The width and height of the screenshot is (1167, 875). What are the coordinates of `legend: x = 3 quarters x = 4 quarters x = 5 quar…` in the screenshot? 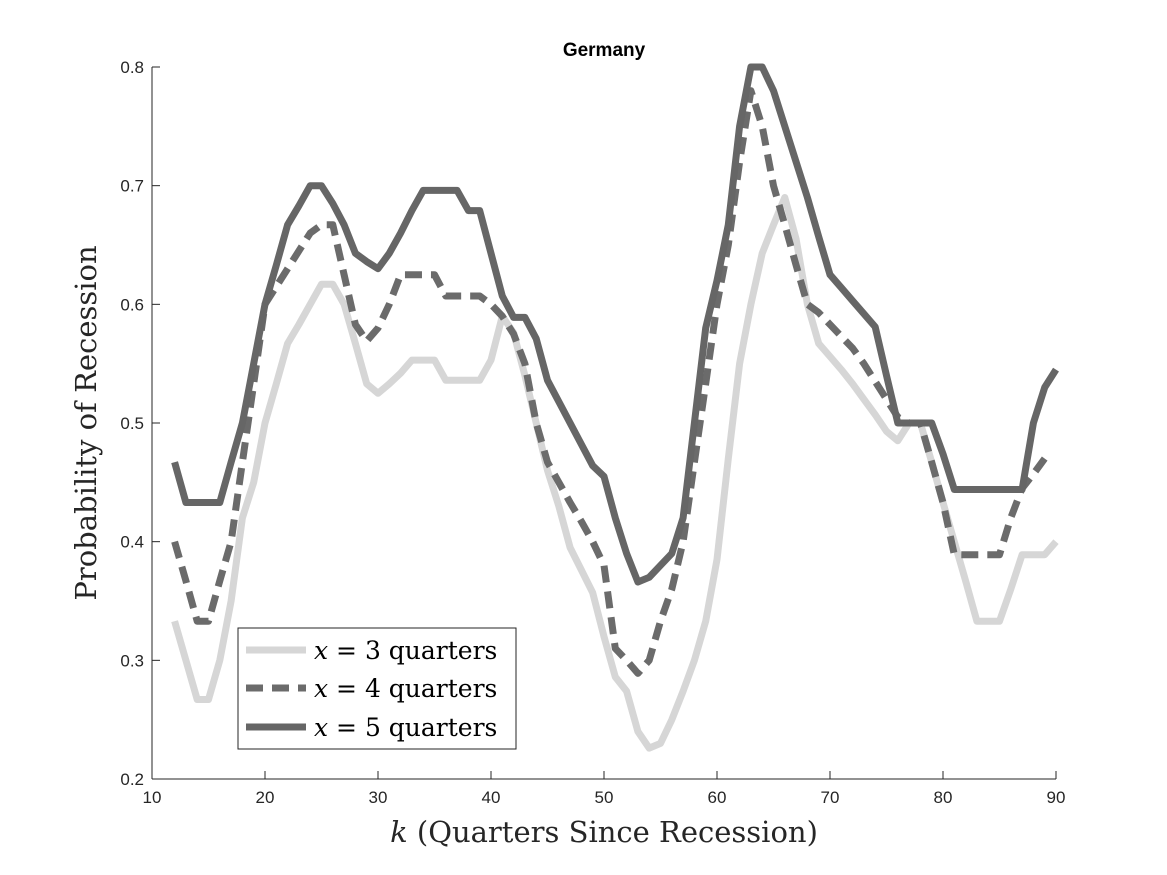 It's located at (377, 688).